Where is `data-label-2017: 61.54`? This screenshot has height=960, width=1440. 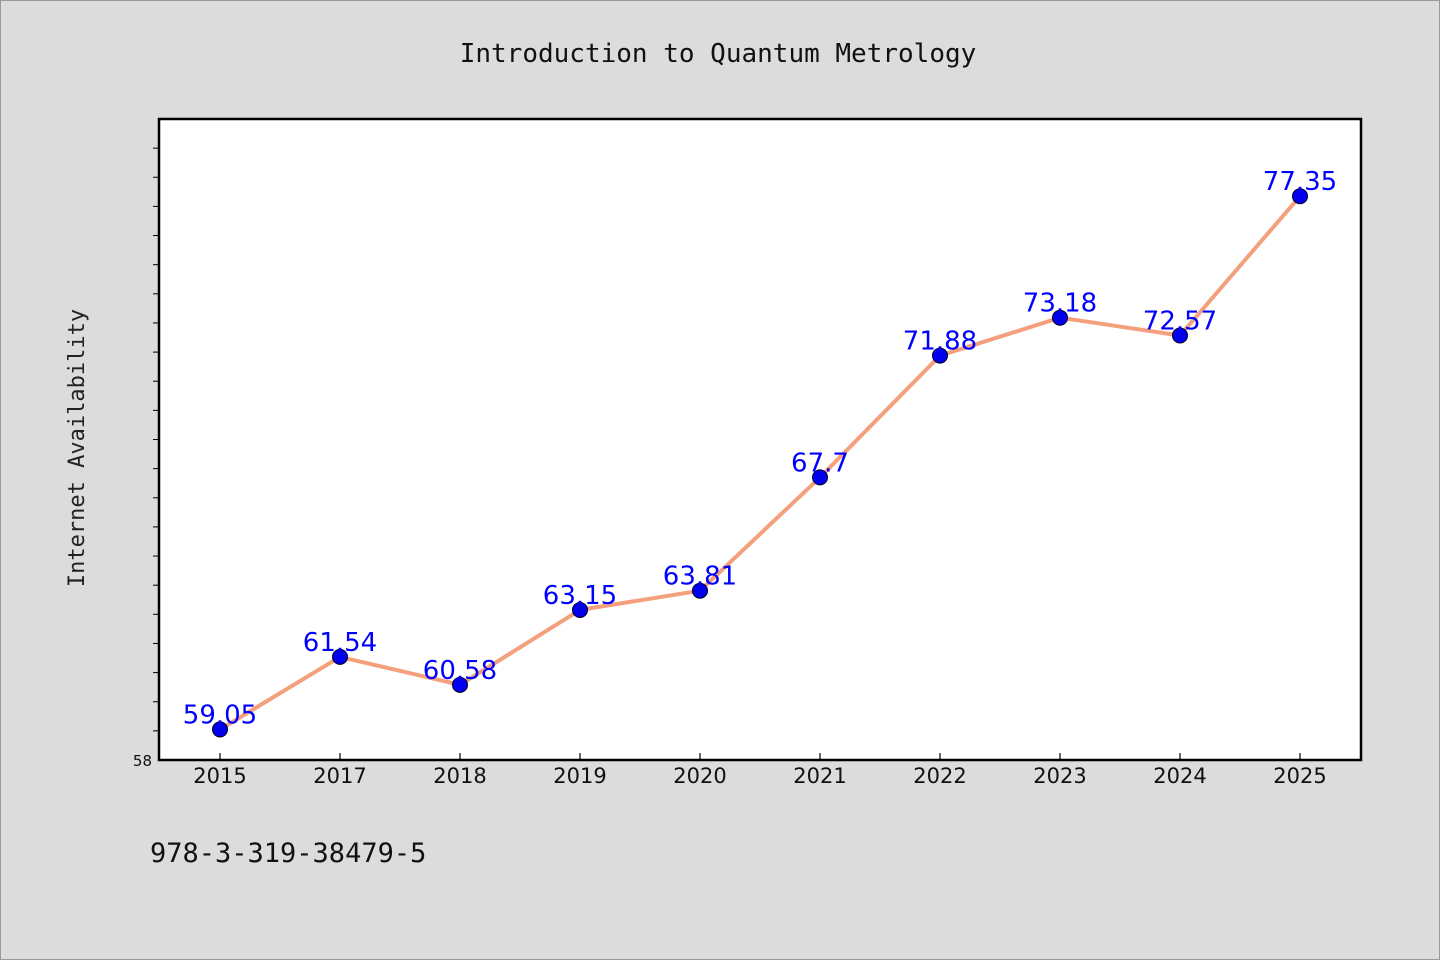
data-label-2017: 61.54 is located at coordinates (340, 643).